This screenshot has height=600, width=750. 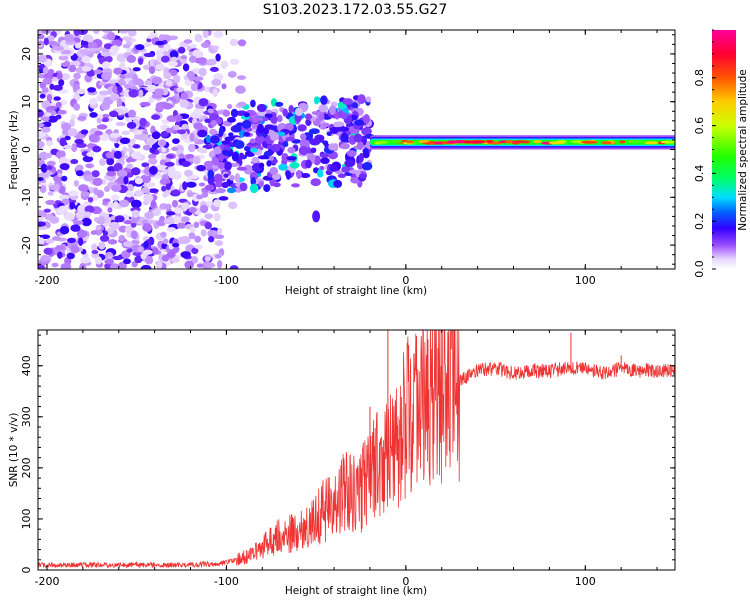 I want to click on y-tick-label: 0, so click(x=26, y=570).